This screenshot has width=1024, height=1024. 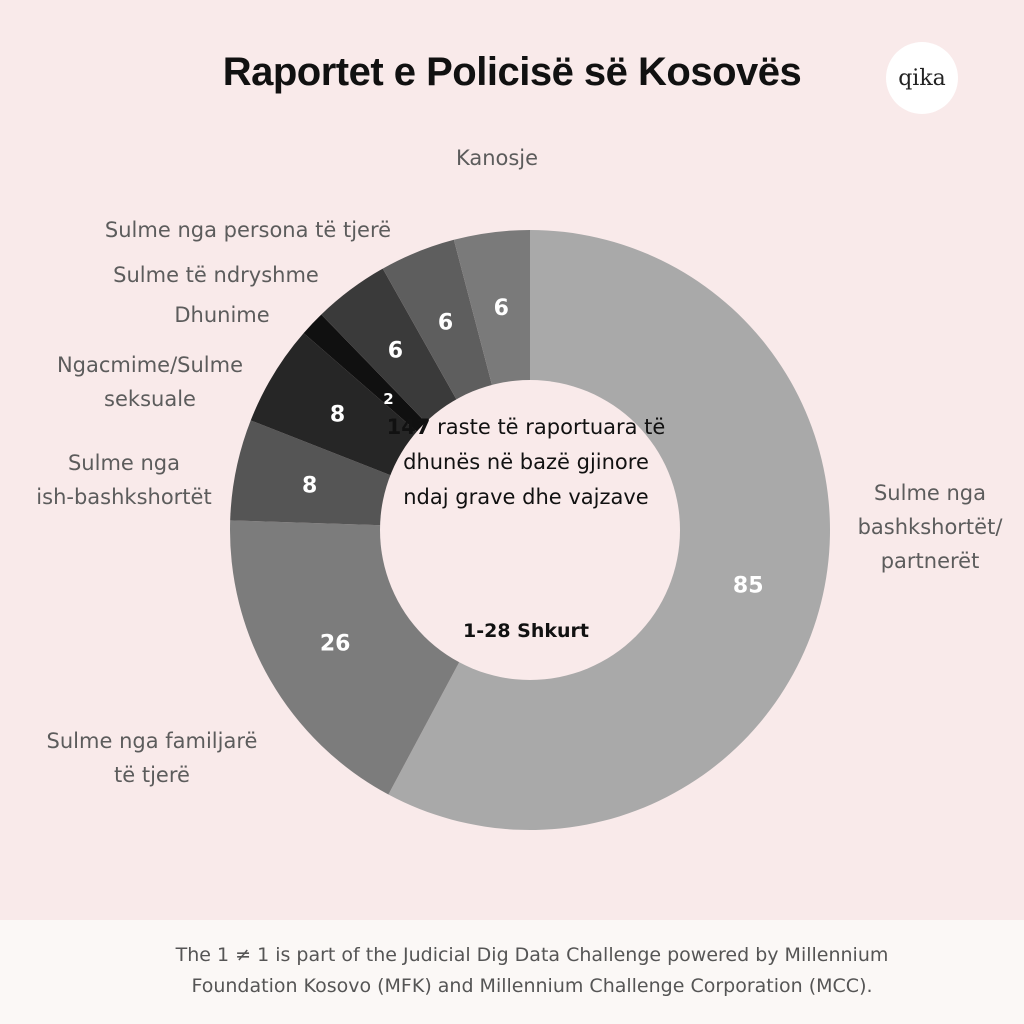 I want to click on chart-title: Raportet e Policisë së Kosovës, so click(x=512, y=72).